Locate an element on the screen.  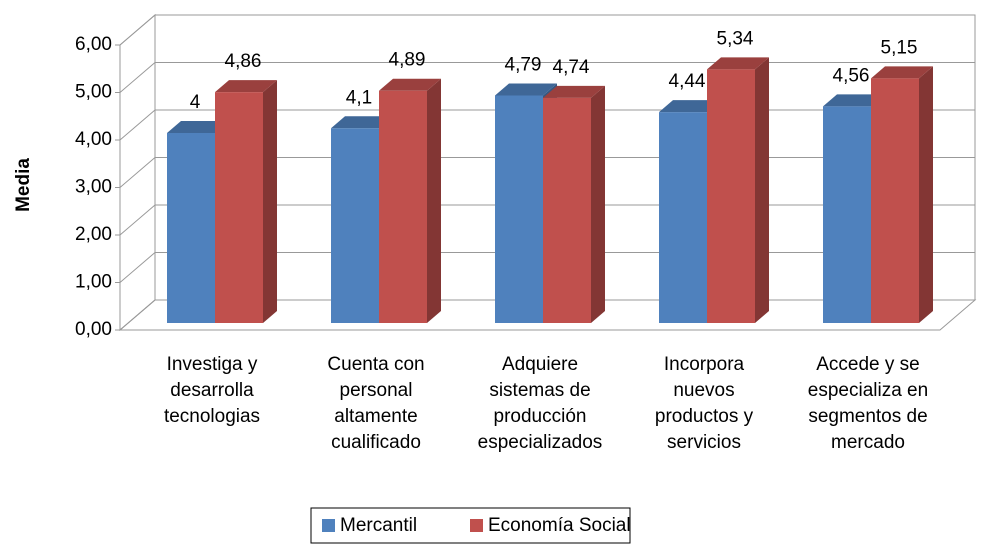
y-tick-label: 1,00 is located at coordinates (93, 282).